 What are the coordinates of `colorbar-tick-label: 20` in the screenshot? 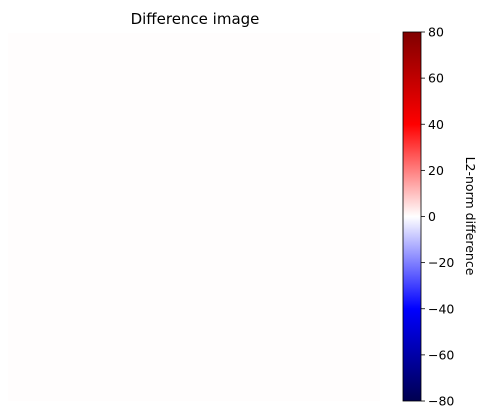 It's located at (436, 170).